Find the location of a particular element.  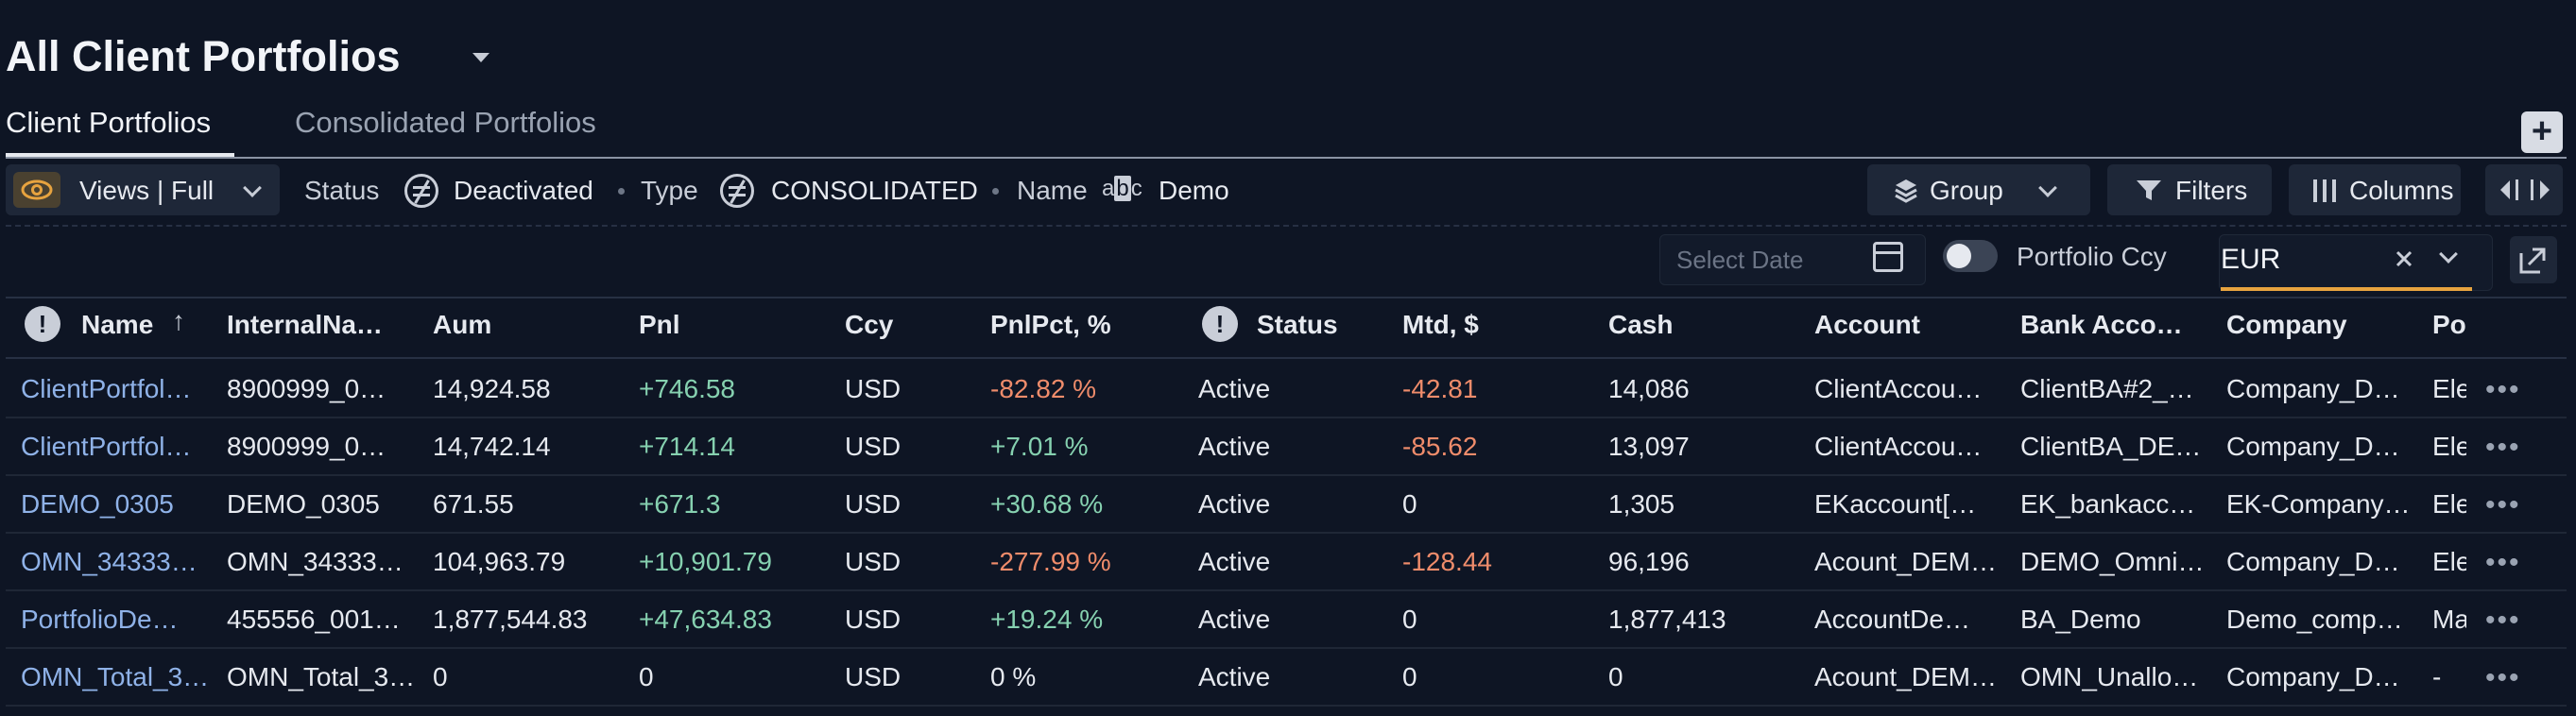

cell-pnl: 0 is located at coordinates (646, 676).